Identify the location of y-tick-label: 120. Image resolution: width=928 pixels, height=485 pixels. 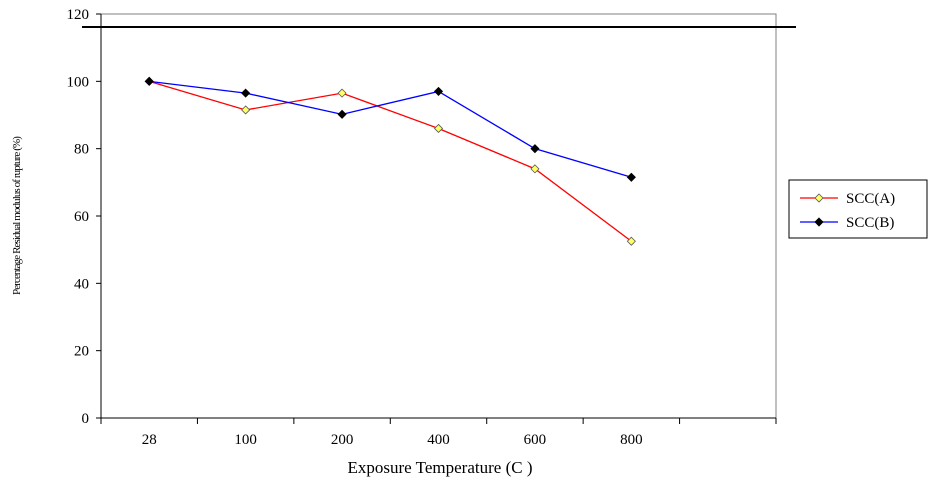
(78, 15).